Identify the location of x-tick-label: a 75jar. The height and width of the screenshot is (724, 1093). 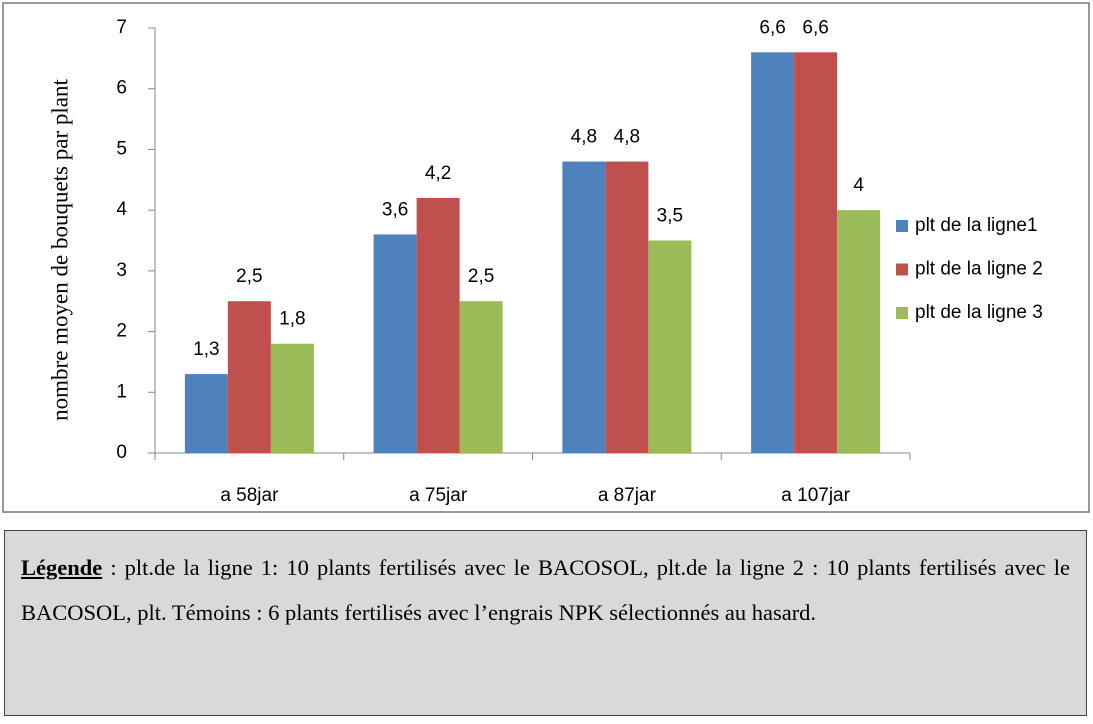
(438, 495).